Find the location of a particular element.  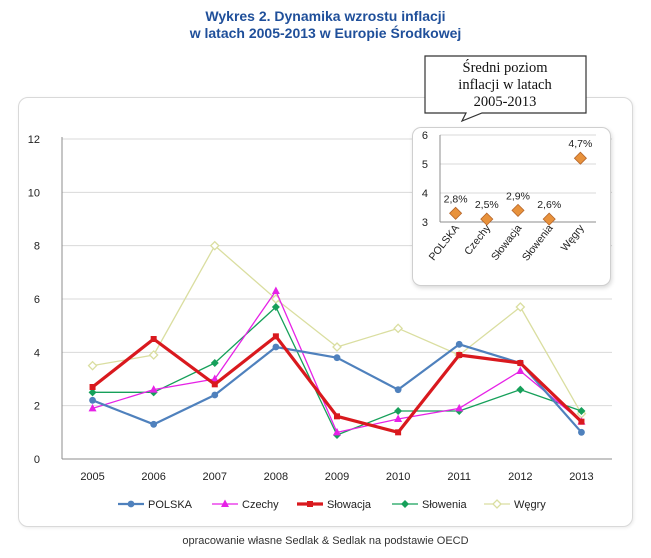

inset-data-label: 2,8% is located at coordinates (456, 199).